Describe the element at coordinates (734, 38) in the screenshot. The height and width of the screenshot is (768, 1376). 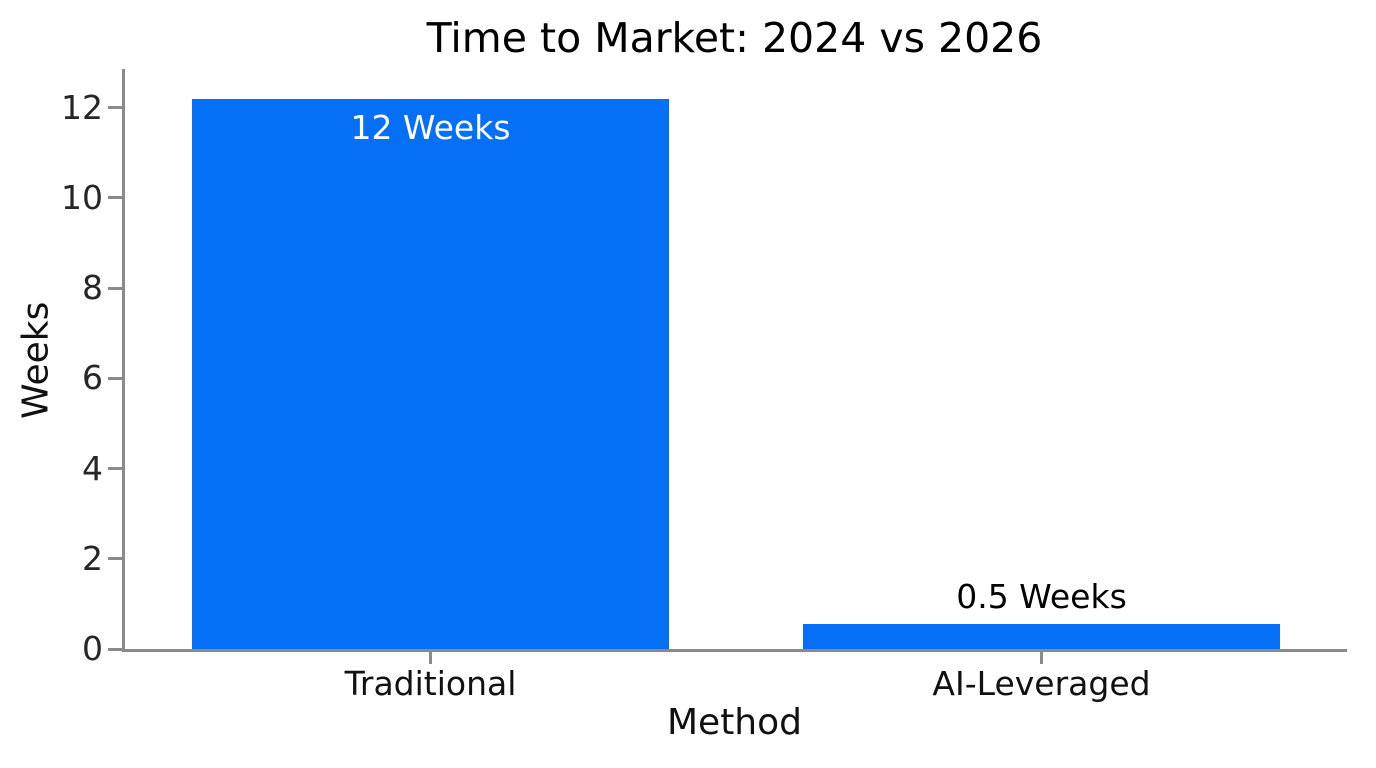
I see `chart-title: Time to Market: 2024 vs 2026` at that location.